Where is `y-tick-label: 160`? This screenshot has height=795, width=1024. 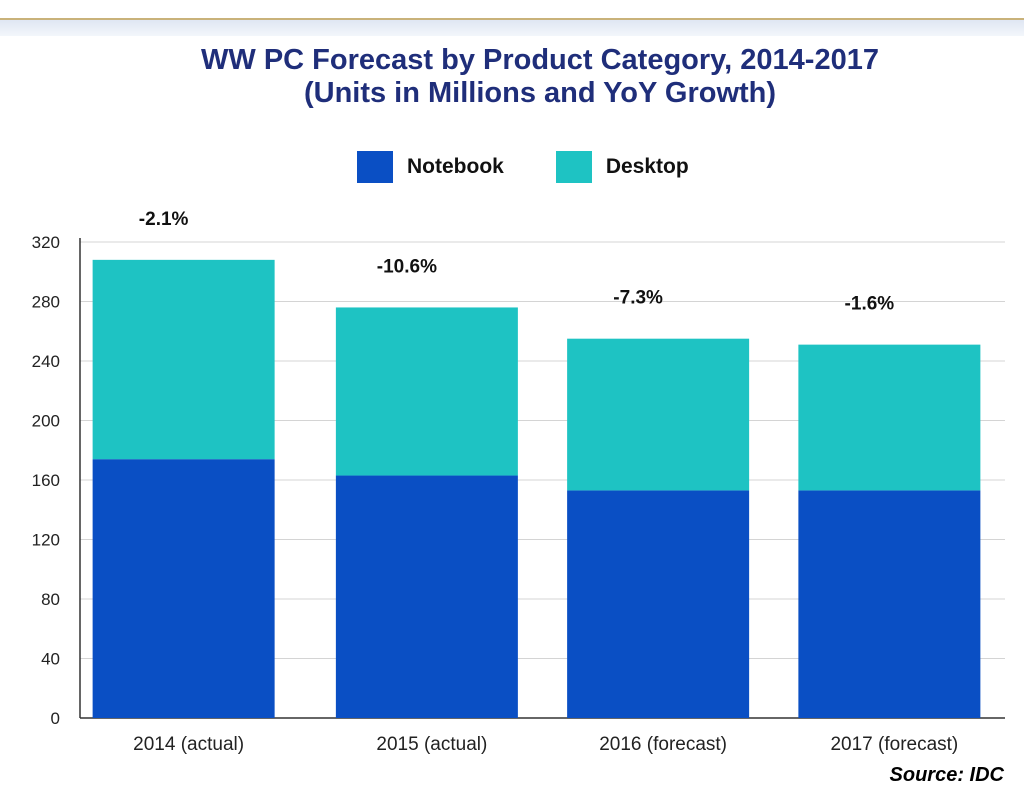 y-tick-label: 160 is located at coordinates (46, 480).